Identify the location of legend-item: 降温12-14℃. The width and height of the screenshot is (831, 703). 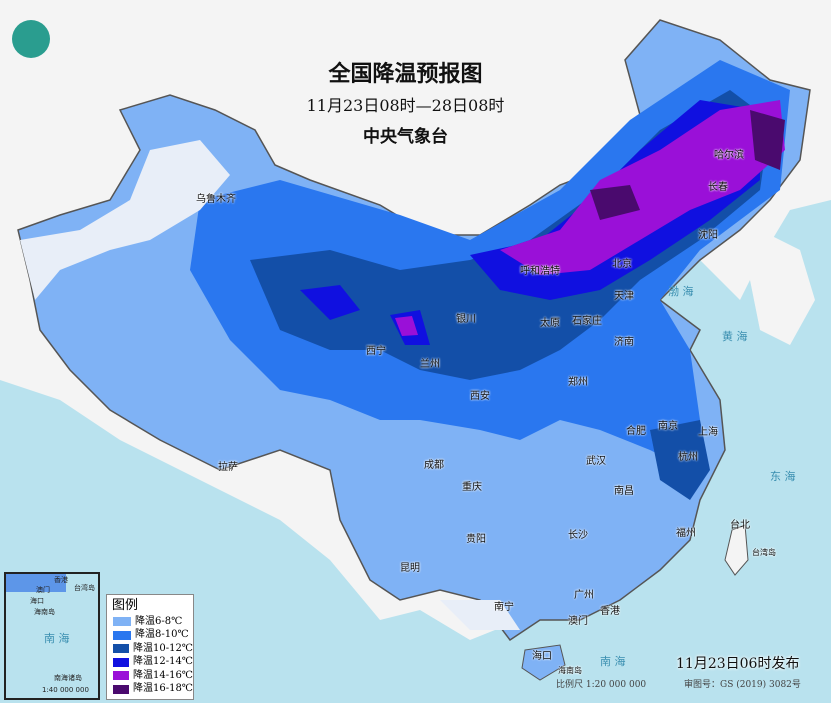
(153, 663).